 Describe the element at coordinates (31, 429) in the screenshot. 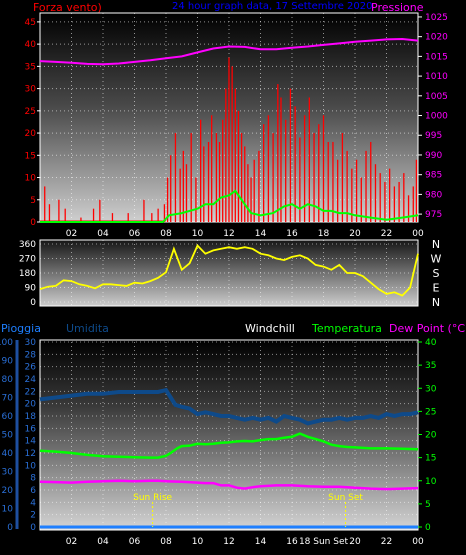

I see `rain-tick-label: 16` at that location.